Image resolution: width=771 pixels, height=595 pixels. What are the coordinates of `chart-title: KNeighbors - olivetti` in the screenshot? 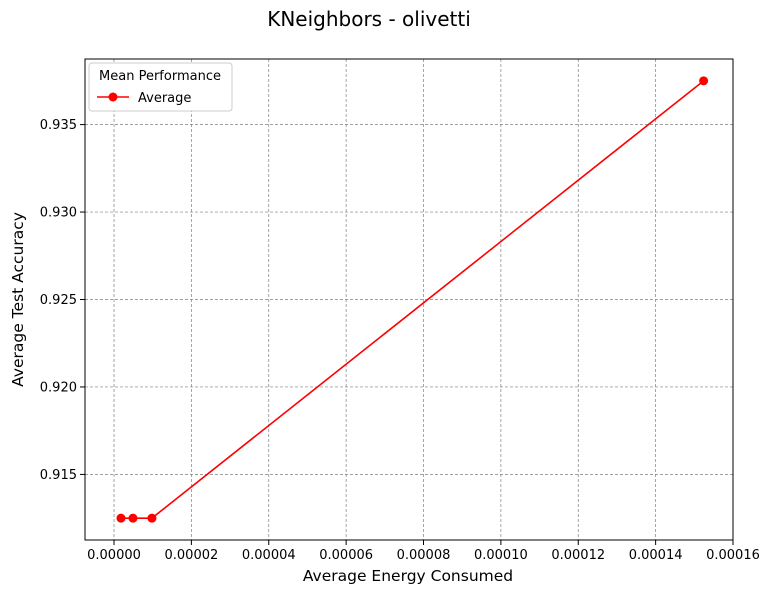 It's located at (369, 19).